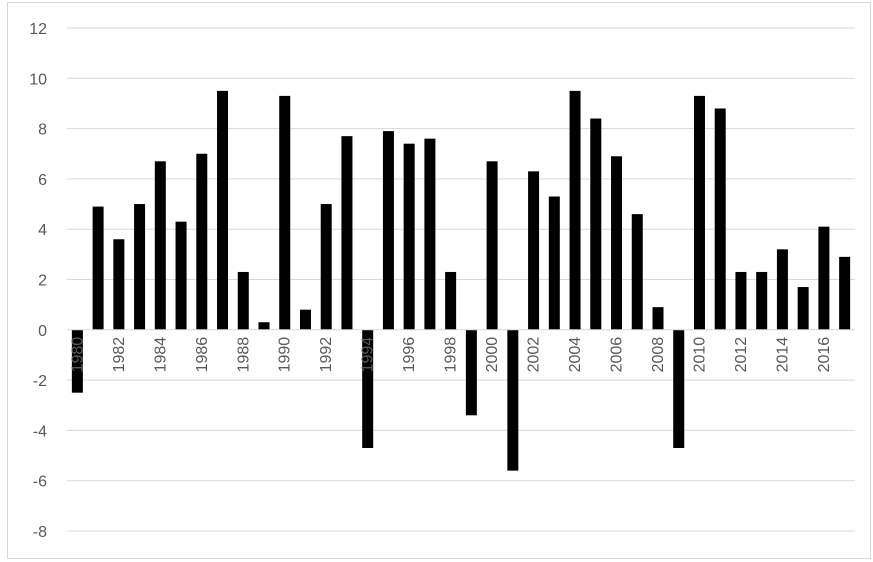 Image resolution: width=873 pixels, height=562 pixels. Describe the element at coordinates (492, 355) in the screenshot. I see `x-tick-label: 2000` at that location.